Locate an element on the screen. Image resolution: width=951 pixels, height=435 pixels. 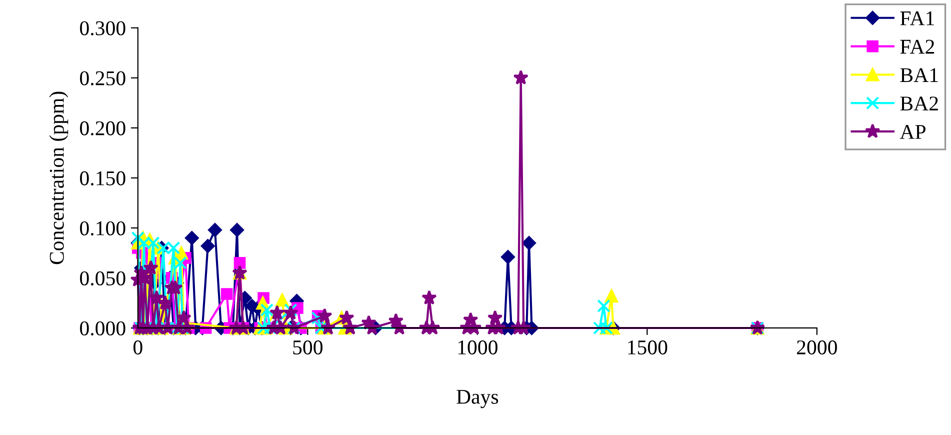
x-tick-label: 0 is located at coordinates (137, 347).